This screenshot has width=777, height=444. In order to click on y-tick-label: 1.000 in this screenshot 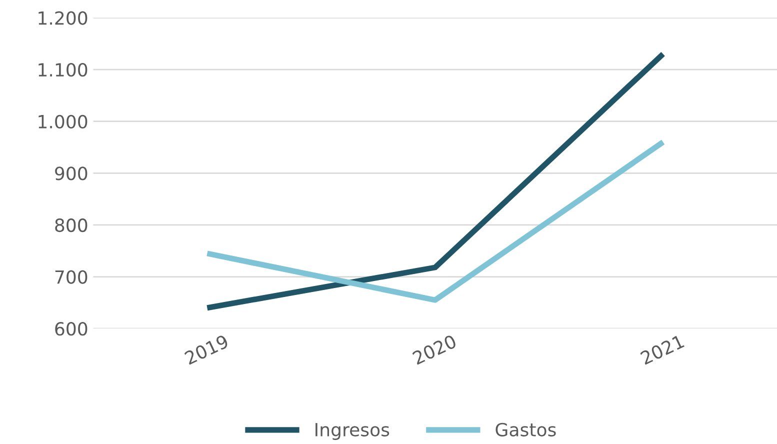, I will do `click(63, 121)`.